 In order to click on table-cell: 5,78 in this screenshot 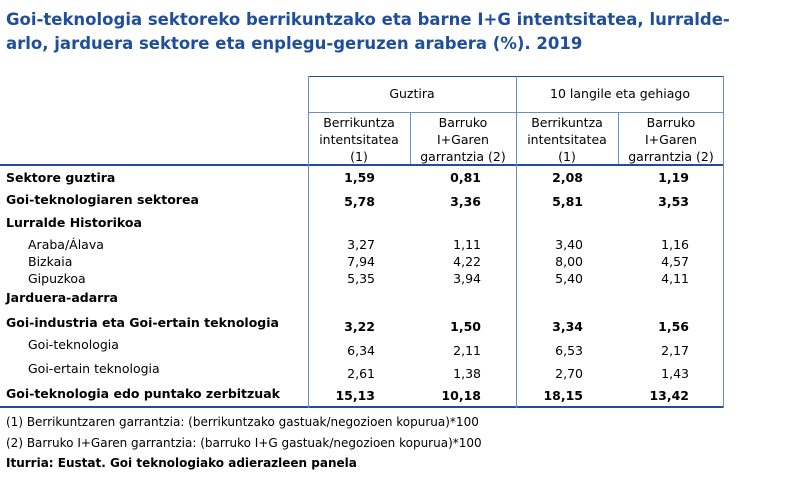, I will do `click(359, 201)`.